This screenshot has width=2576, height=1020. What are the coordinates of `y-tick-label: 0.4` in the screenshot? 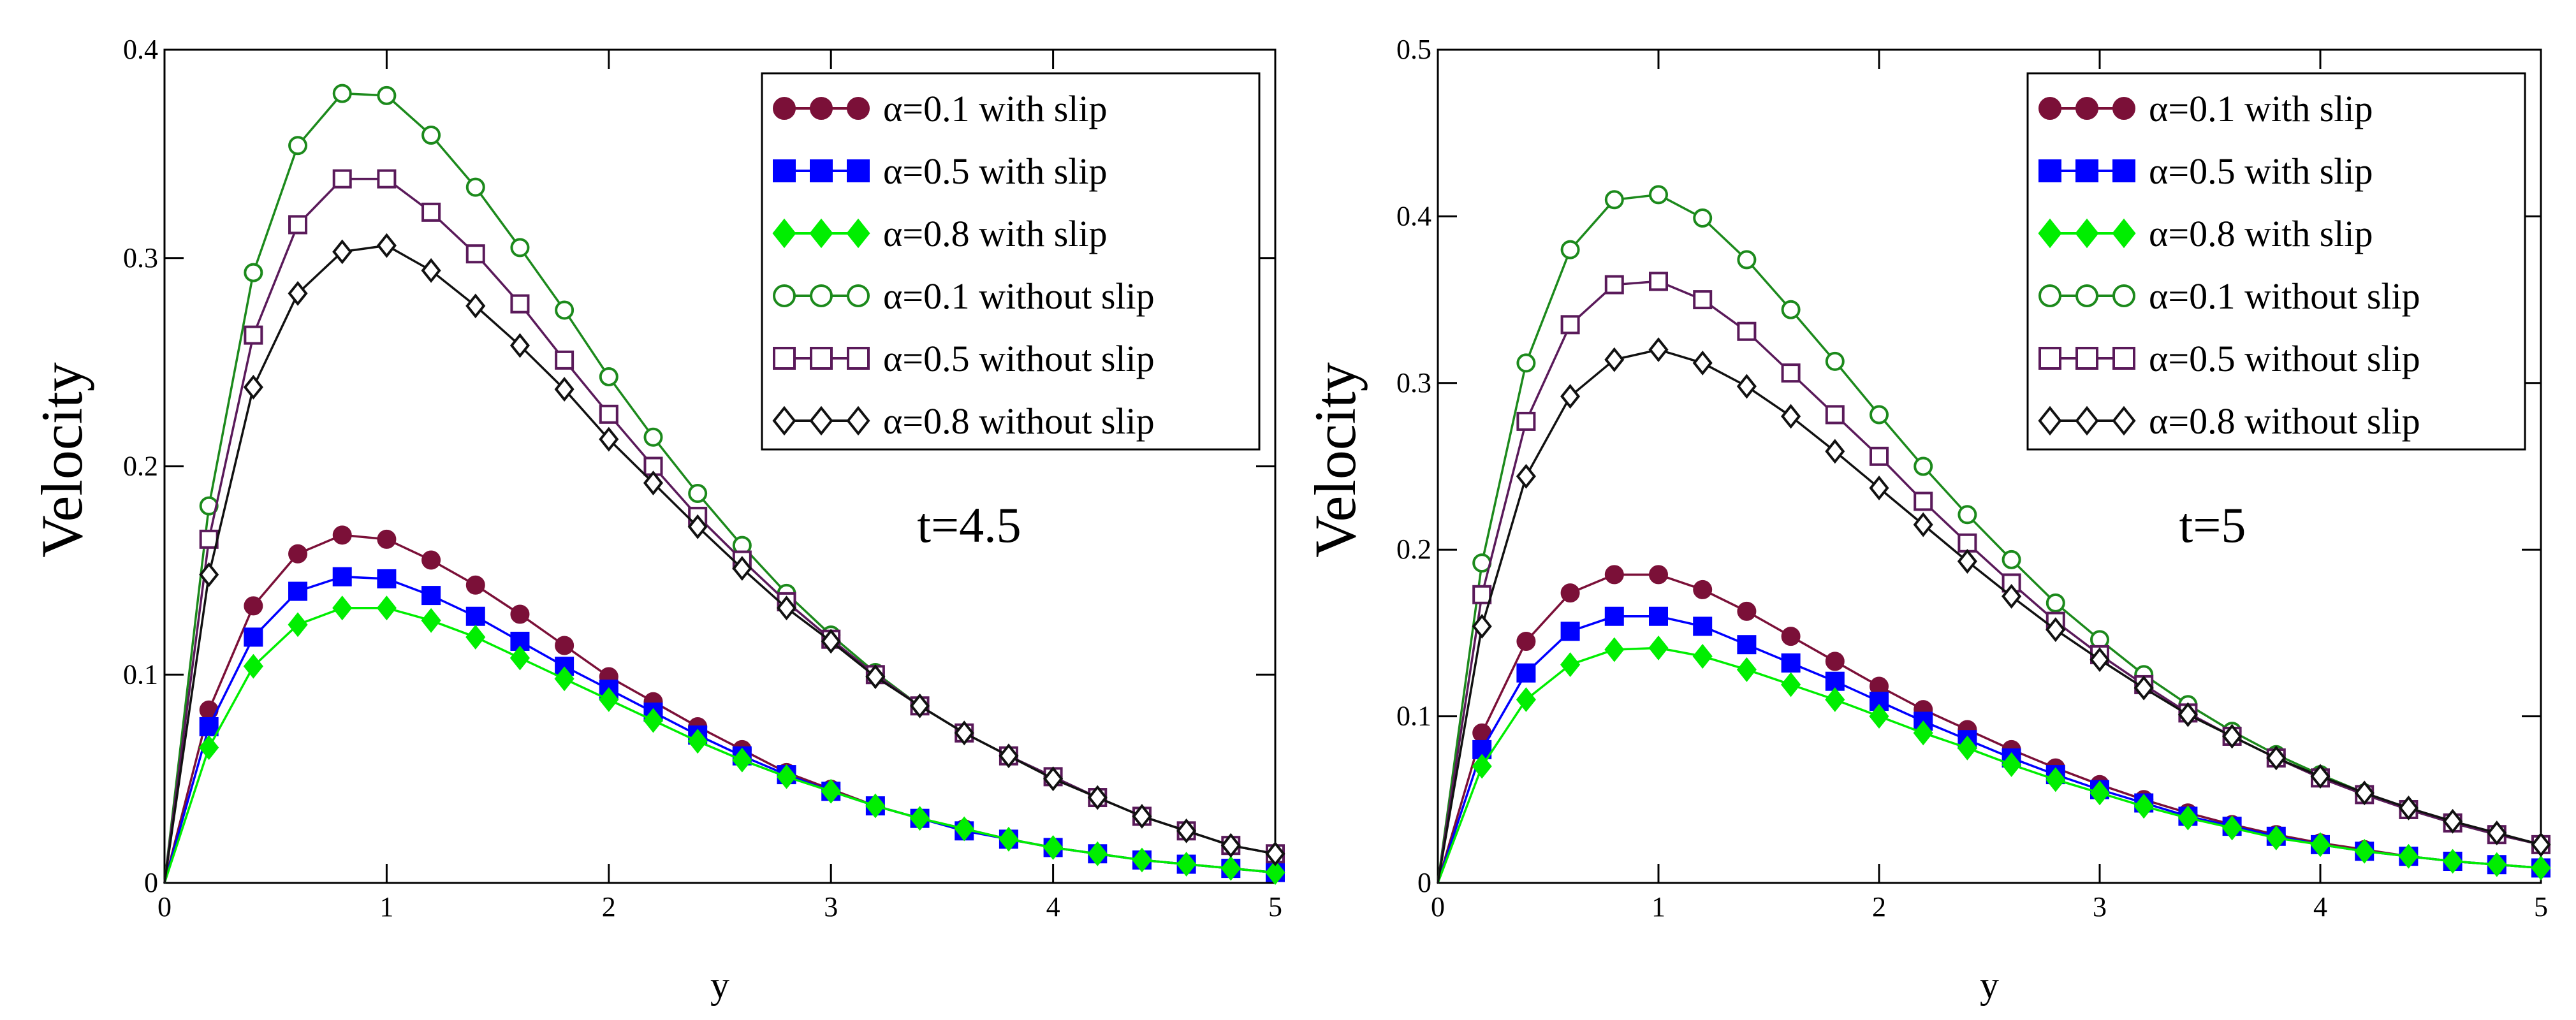 It's located at (140, 49).